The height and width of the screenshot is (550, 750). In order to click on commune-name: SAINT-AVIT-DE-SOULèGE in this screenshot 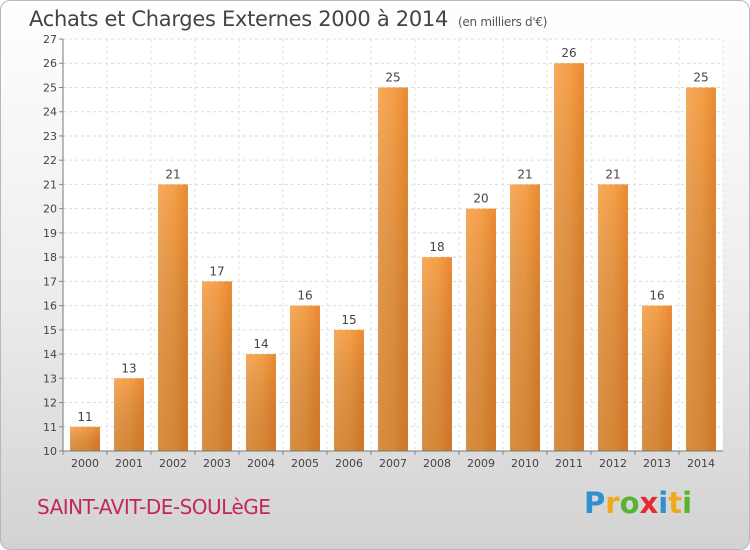, I will do `click(154, 507)`.